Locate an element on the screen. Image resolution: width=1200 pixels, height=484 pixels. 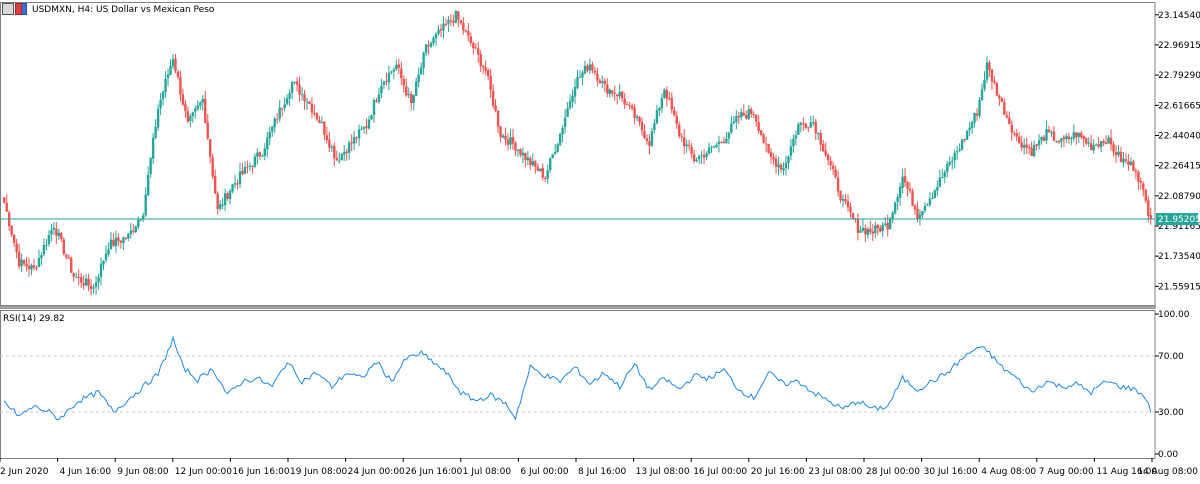
time-tick-label: 13 Jul 08:00 is located at coordinates (663, 472).